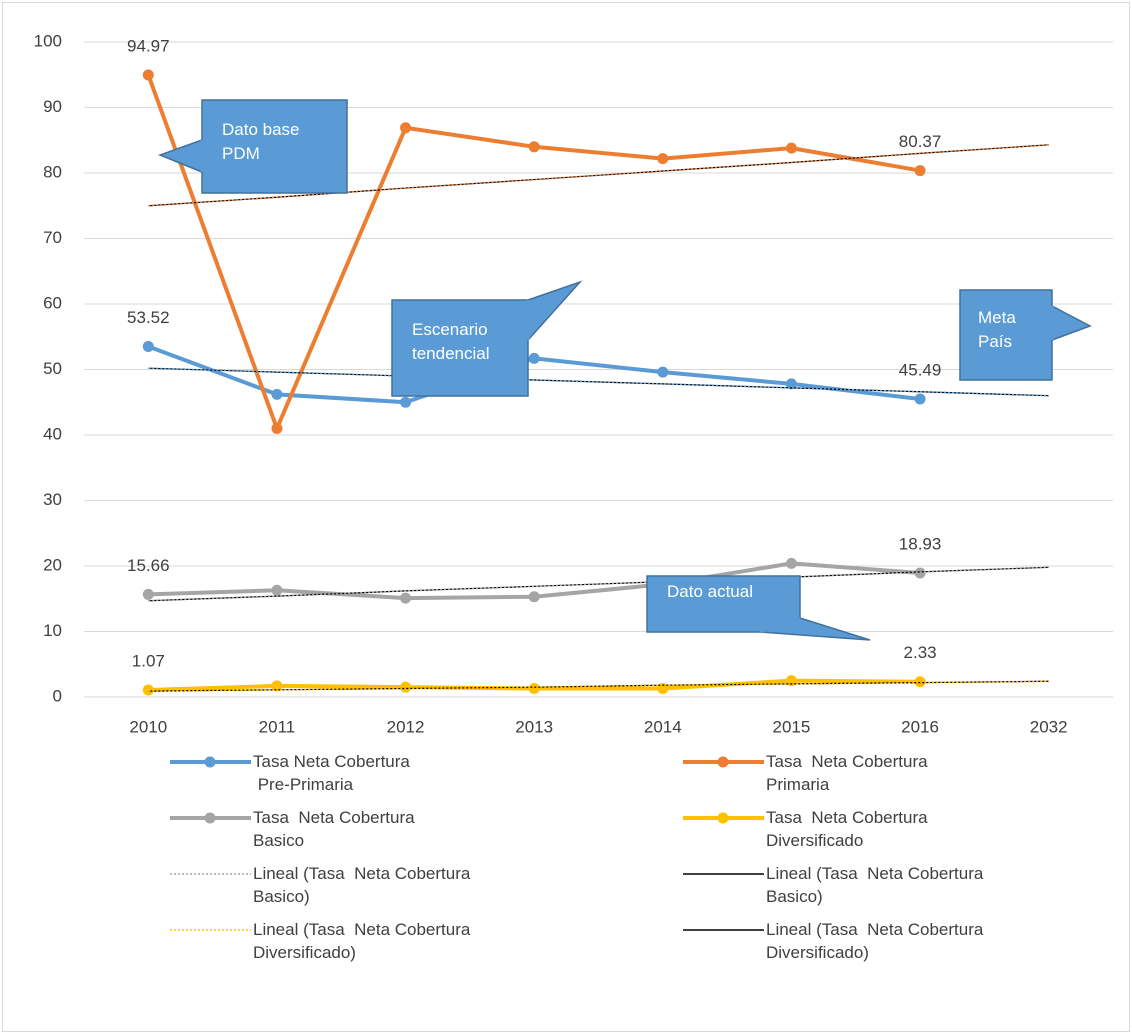 The image size is (1132, 1034). Describe the element at coordinates (277, 726) in the screenshot. I see `x-tick-label: 2011` at that location.